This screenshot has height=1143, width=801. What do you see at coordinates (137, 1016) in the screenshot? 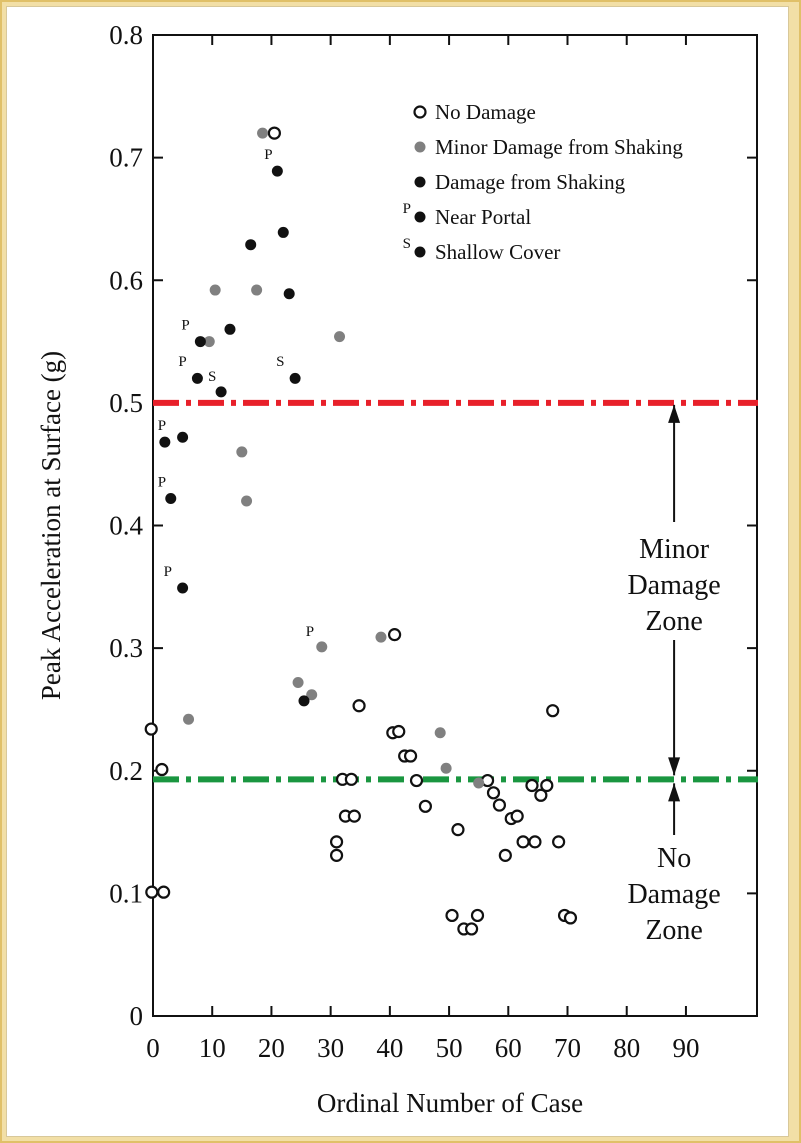
I see `y-tick-label: 0` at bounding box center [137, 1016].